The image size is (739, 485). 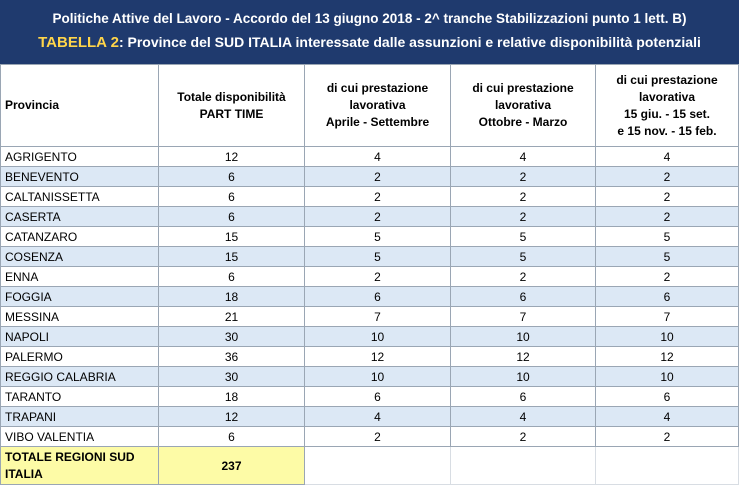 What do you see at coordinates (78, 42) in the screenshot?
I see `table-number-label: TABELLA 2` at bounding box center [78, 42].